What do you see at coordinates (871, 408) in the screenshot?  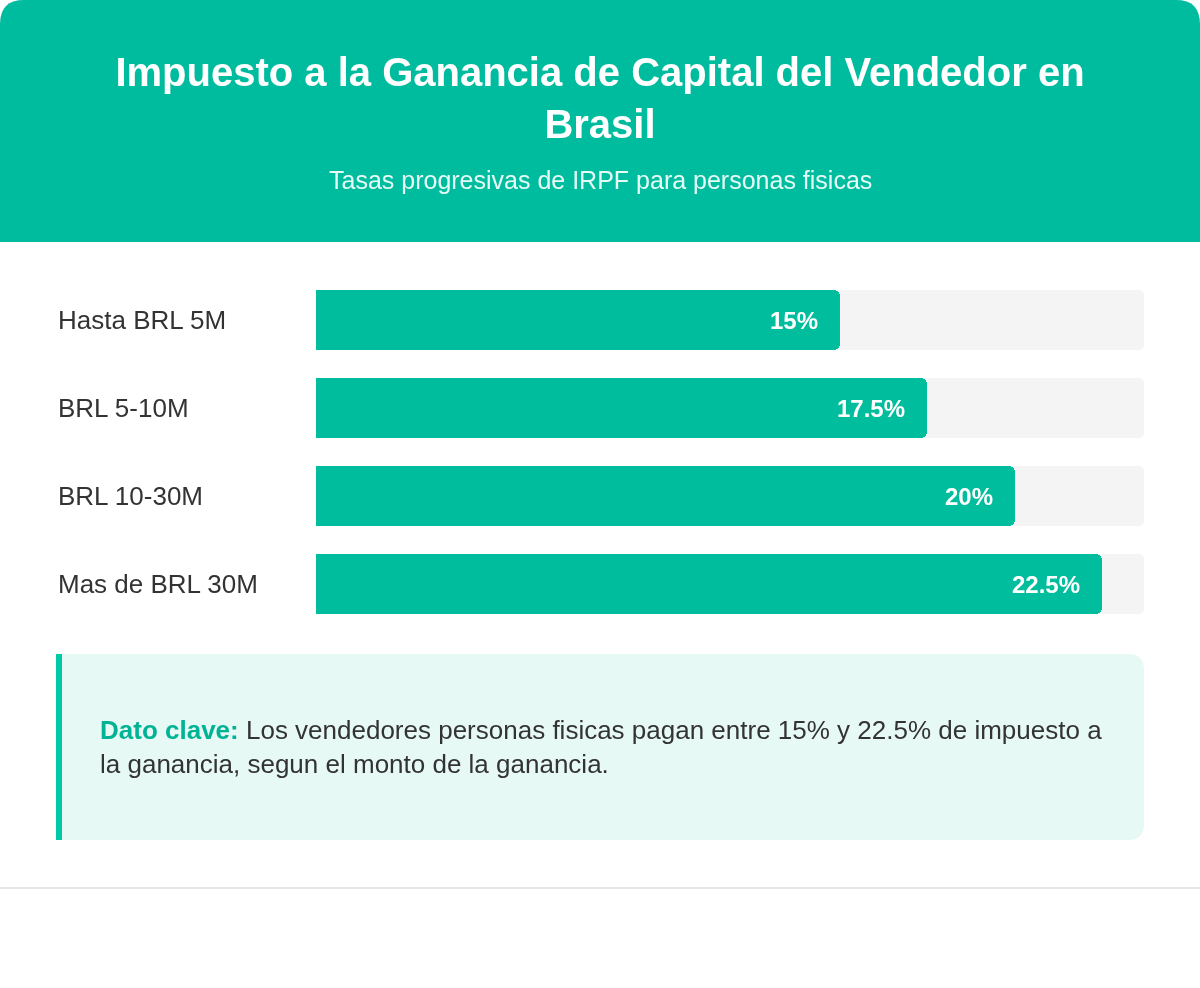 I see `data-label: 17.5%` at bounding box center [871, 408].